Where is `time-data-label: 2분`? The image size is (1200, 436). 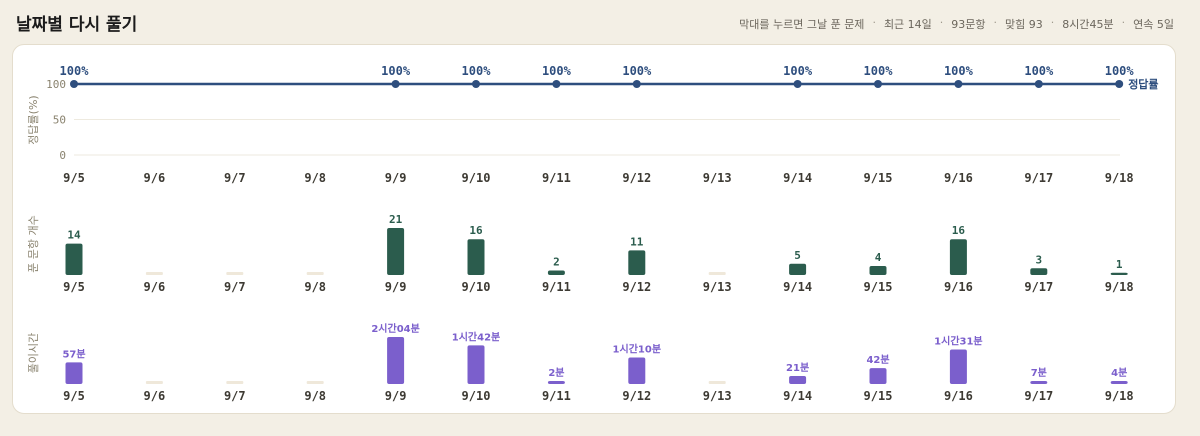 time-data-label: 2분 is located at coordinates (556, 373).